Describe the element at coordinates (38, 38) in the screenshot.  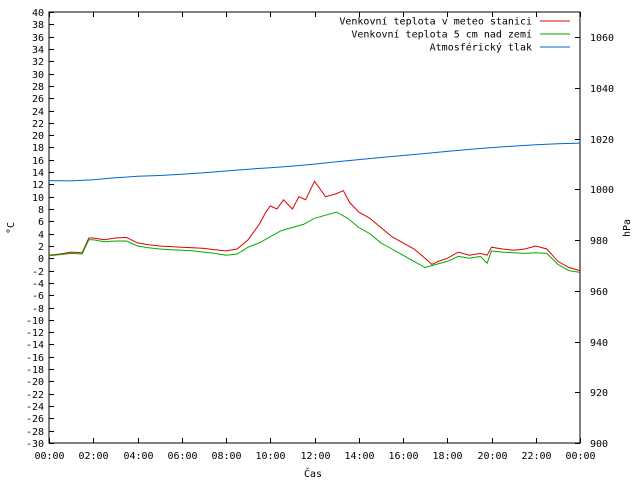
I see `y-left-tick-label: 36` at that location.